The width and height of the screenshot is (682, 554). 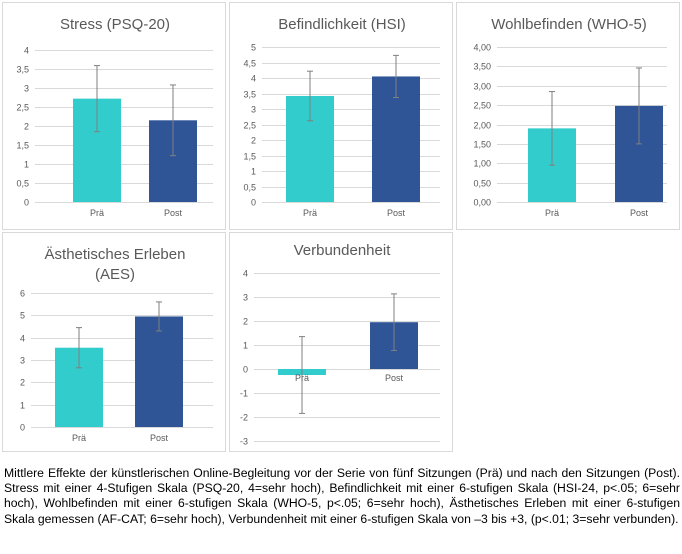 What do you see at coordinates (482, 126) in the screenshot?
I see `y-tick-label: 2,00` at bounding box center [482, 126].